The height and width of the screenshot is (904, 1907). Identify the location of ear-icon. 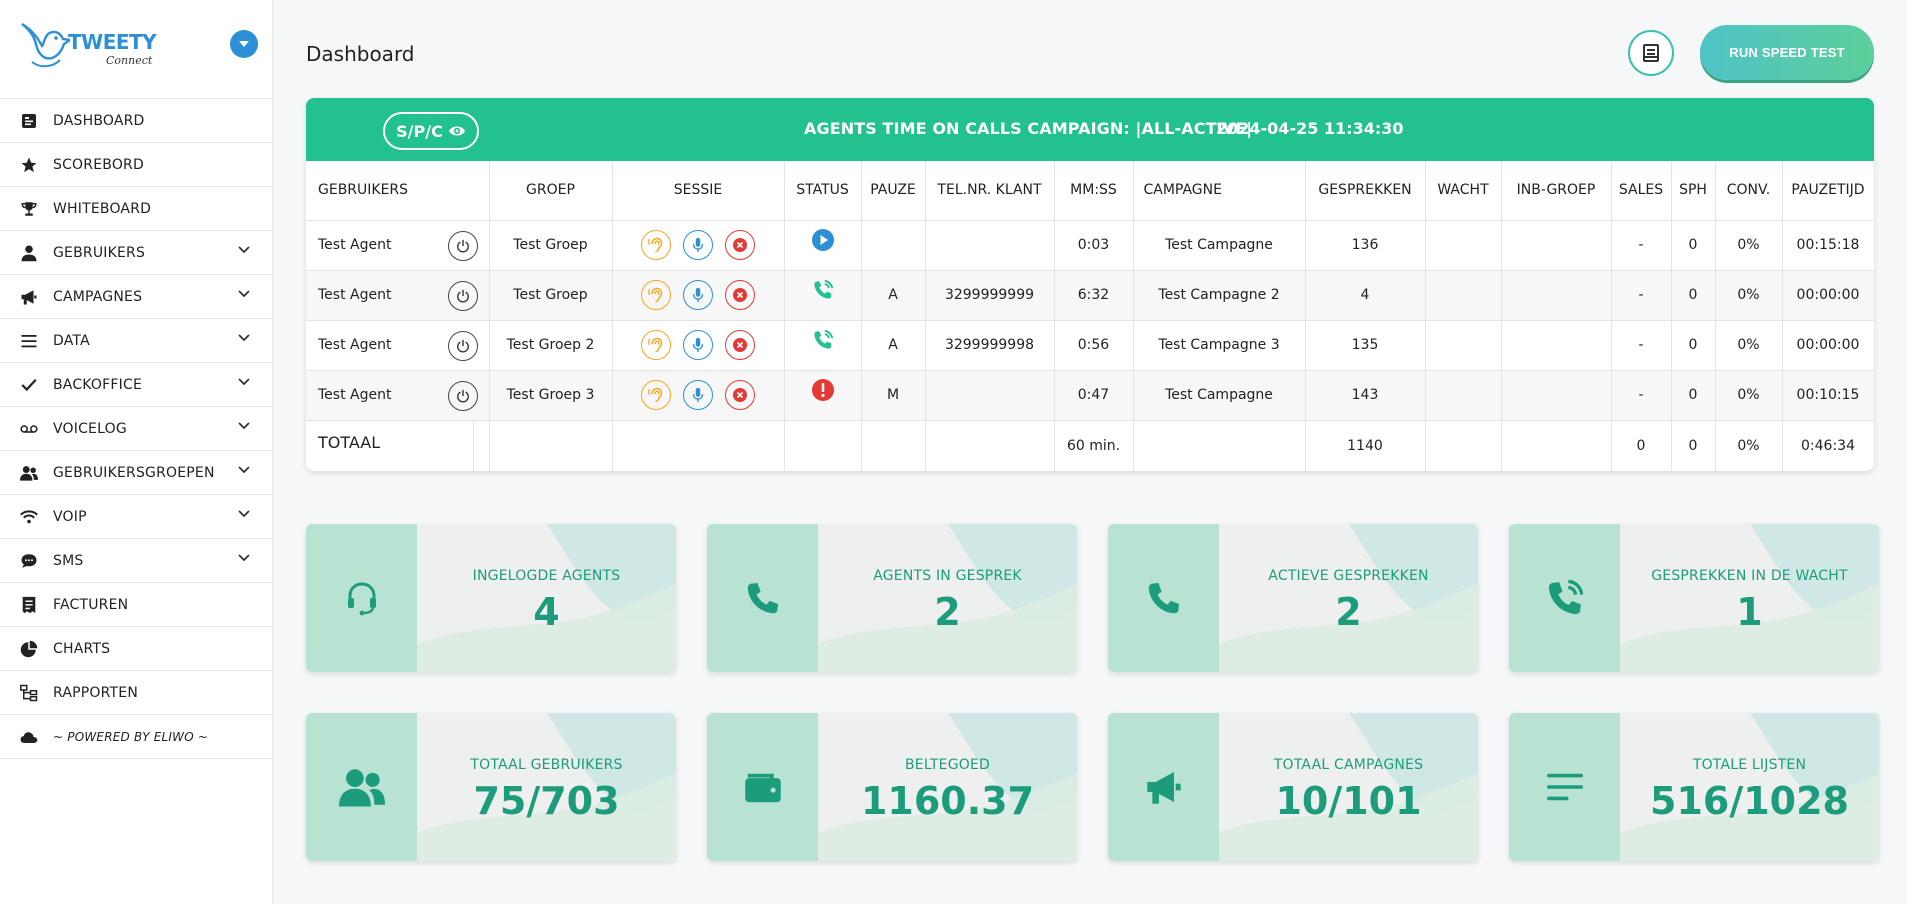
(655, 295).